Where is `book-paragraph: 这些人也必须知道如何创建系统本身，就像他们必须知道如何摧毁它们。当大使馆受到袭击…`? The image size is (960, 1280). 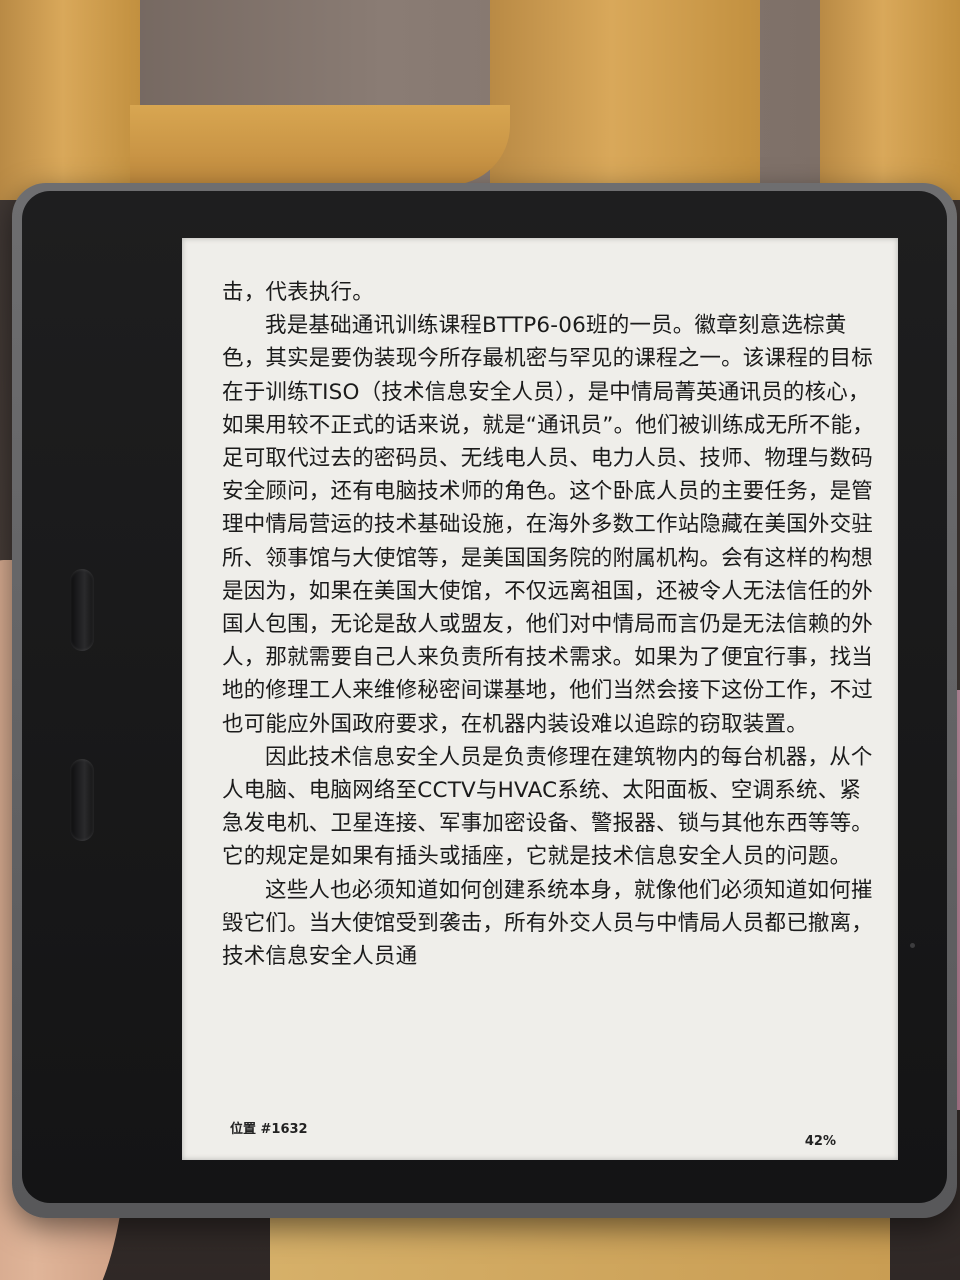 book-paragraph: 这些人也必须知道如何创建系统本身，就像他们必须知道如何摧毁它们。当大使馆受到袭击… is located at coordinates (548, 923).